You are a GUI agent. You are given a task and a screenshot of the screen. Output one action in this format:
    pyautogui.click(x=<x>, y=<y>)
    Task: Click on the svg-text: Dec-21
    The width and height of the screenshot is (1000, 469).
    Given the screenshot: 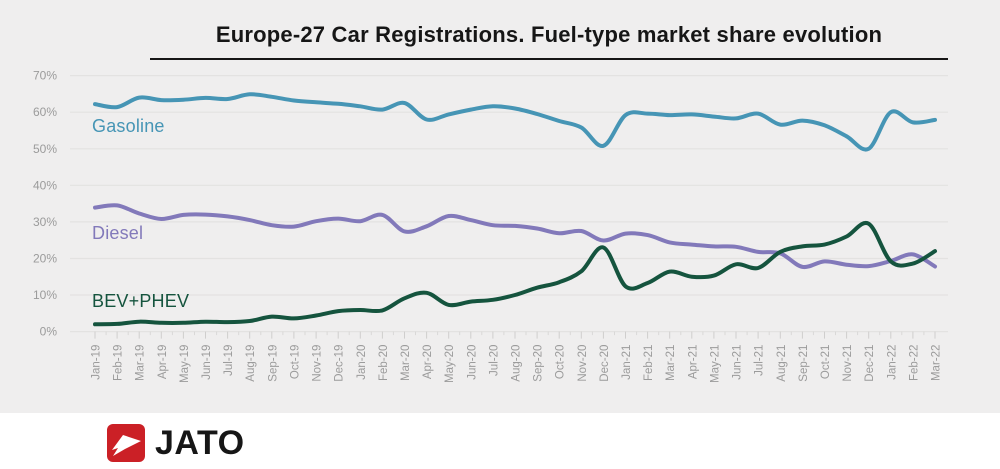 What is the action you would take?
    pyautogui.click(x=870, y=363)
    